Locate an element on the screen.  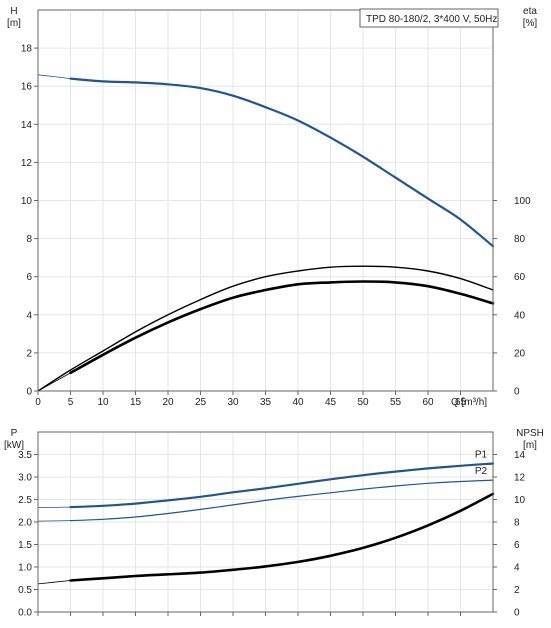
y-right-tick-label: 6 is located at coordinates (517, 545).